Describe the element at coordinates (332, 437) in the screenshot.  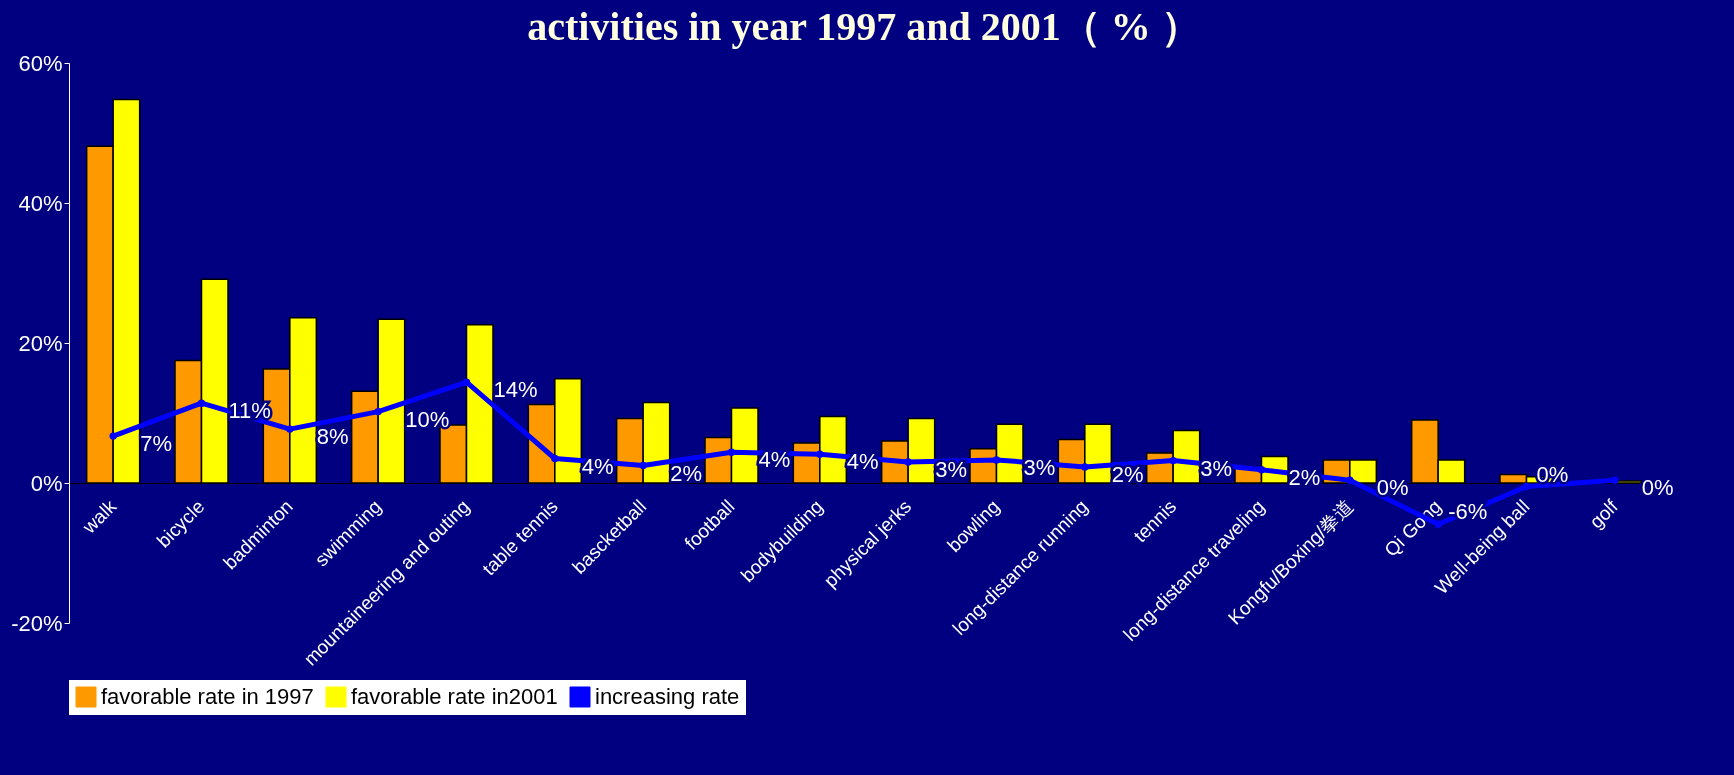
I see `data-label: 8%` at that location.